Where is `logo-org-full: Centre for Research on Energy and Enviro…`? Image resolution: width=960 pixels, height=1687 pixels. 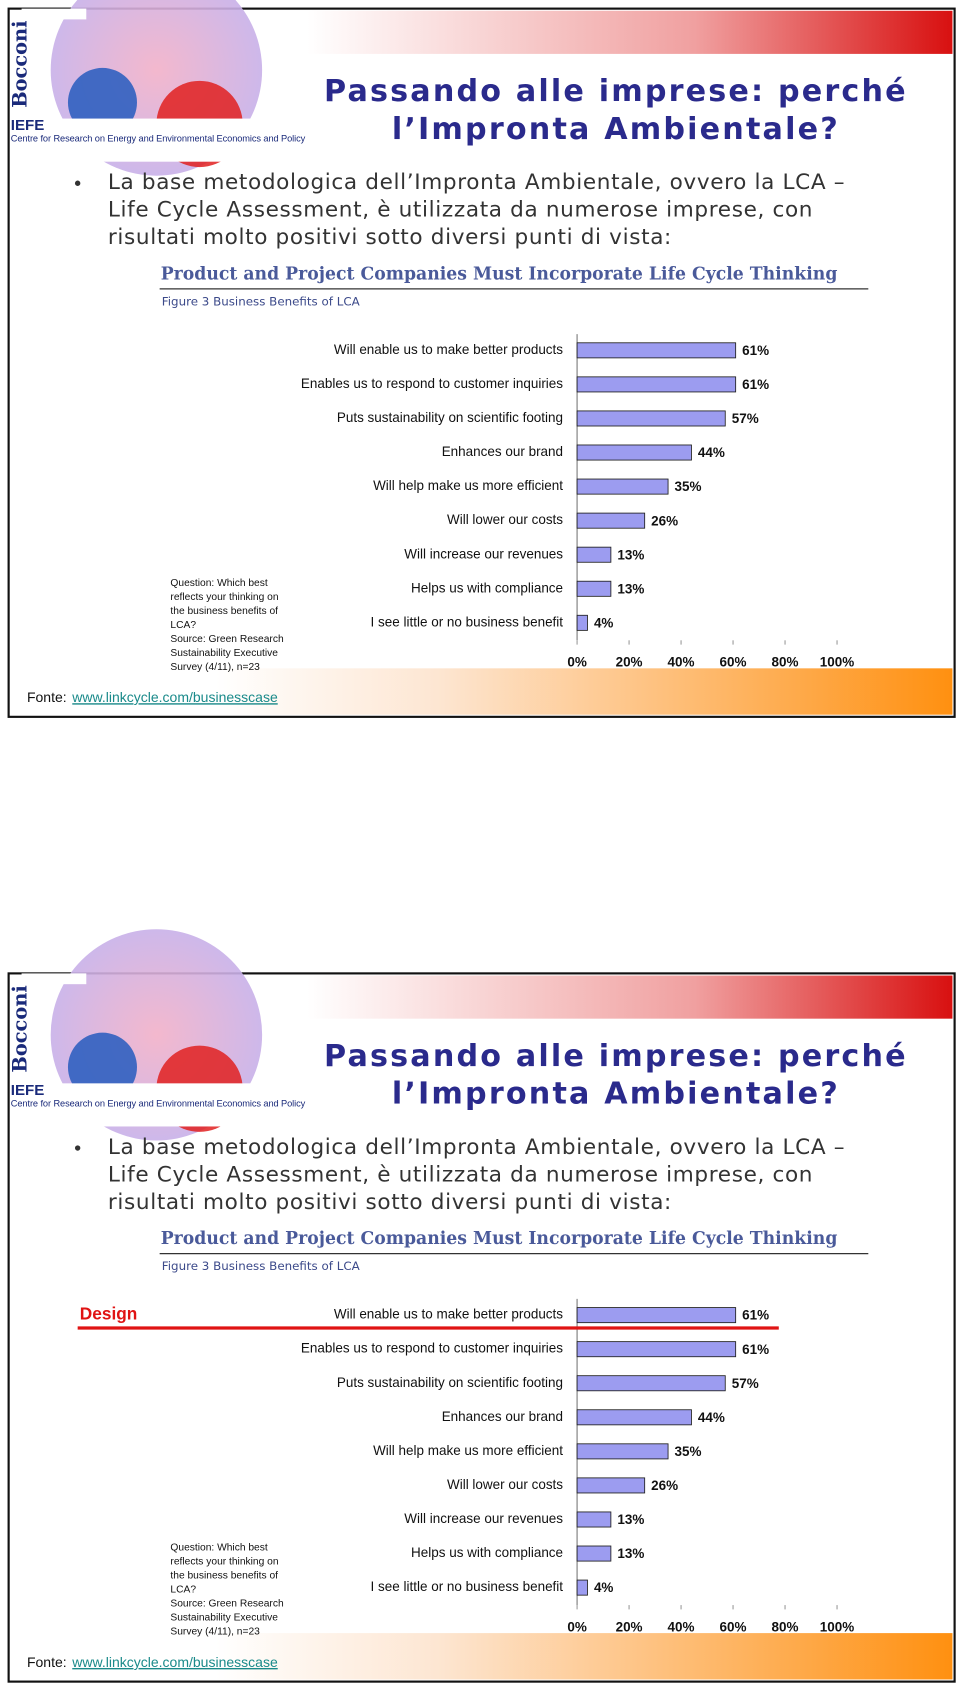 logo-org-full: Centre for Research on Energy and Enviro… is located at coordinates (158, 1103).